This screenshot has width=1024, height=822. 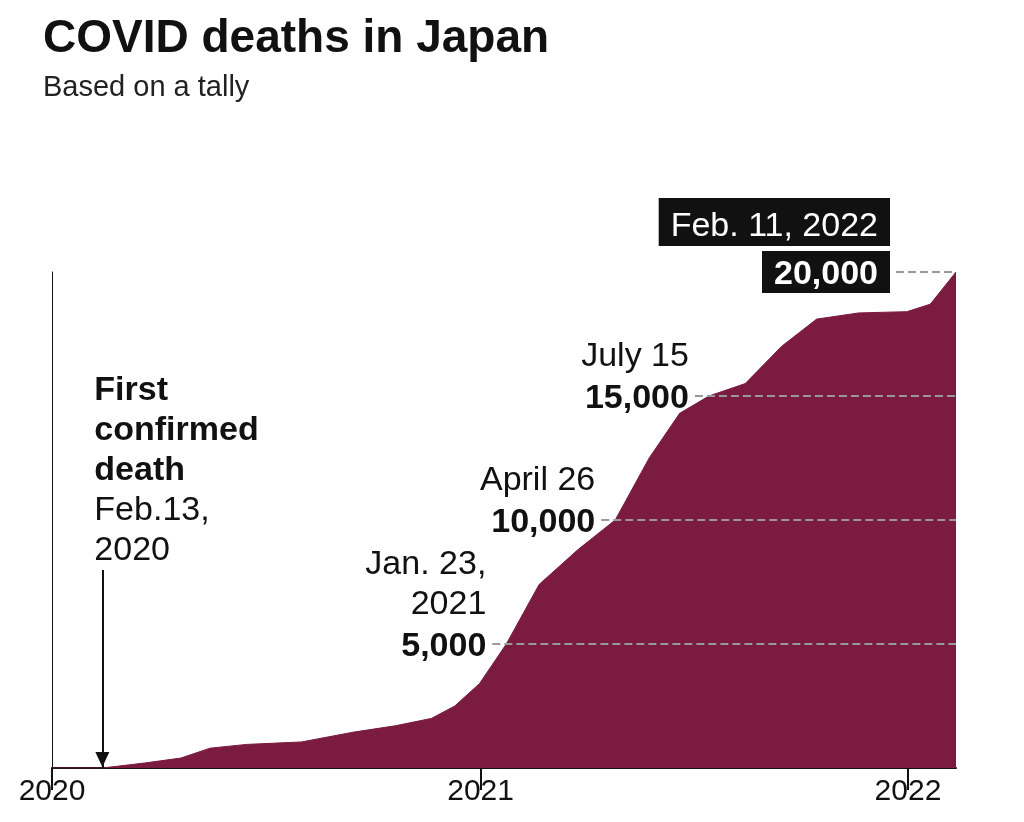 I want to click on chart-subtitle: Based on a tally, so click(x=146, y=85).